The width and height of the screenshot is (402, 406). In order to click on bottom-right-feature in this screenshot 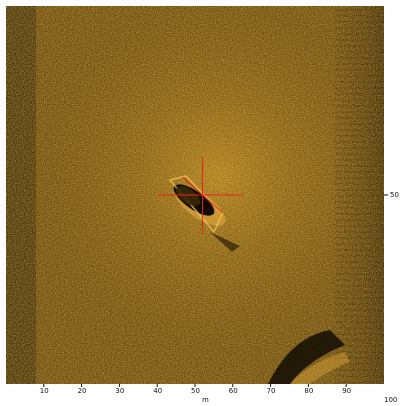, I will do `click(309, 357)`.